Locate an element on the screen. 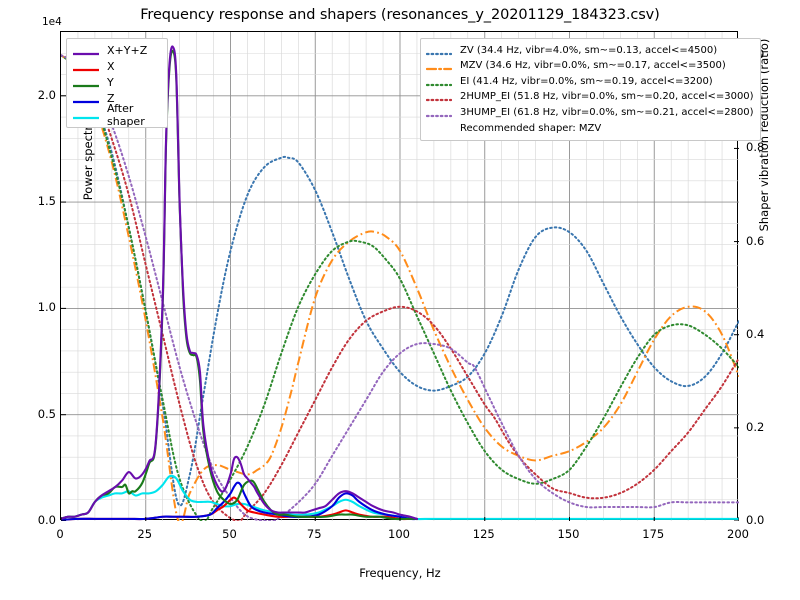 This screenshot has height=600, width=800. x-axis-label: Frequency, Hz is located at coordinates (400, 573).